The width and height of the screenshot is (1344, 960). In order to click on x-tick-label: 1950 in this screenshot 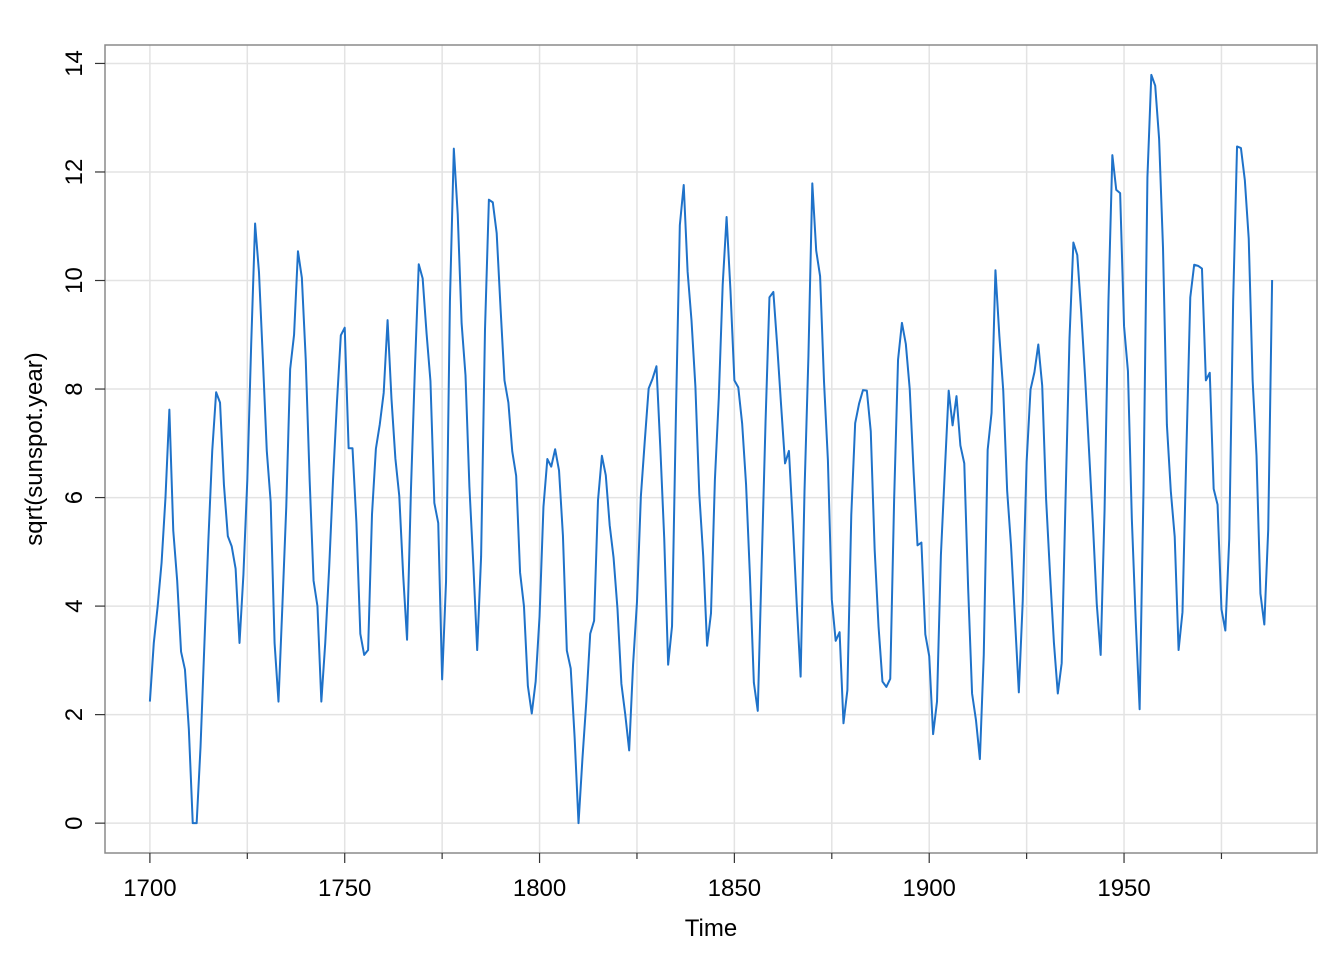, I will do `click(1123, 888)`.